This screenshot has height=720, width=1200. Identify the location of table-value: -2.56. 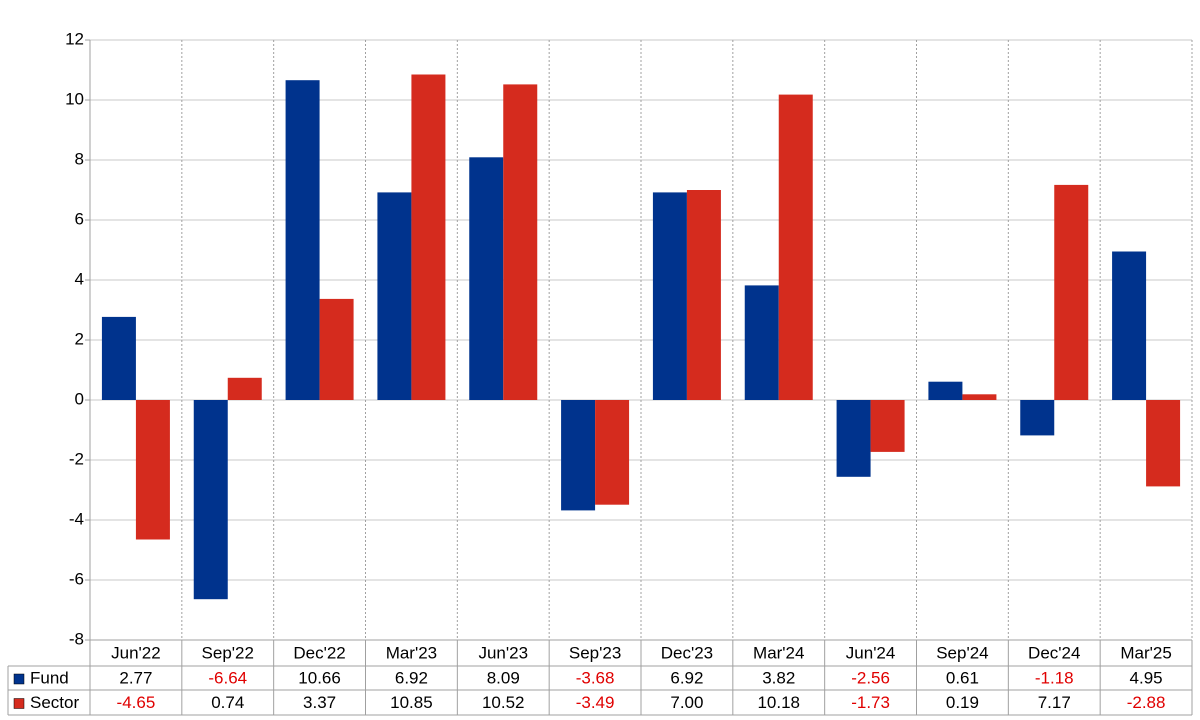
(870, 677).